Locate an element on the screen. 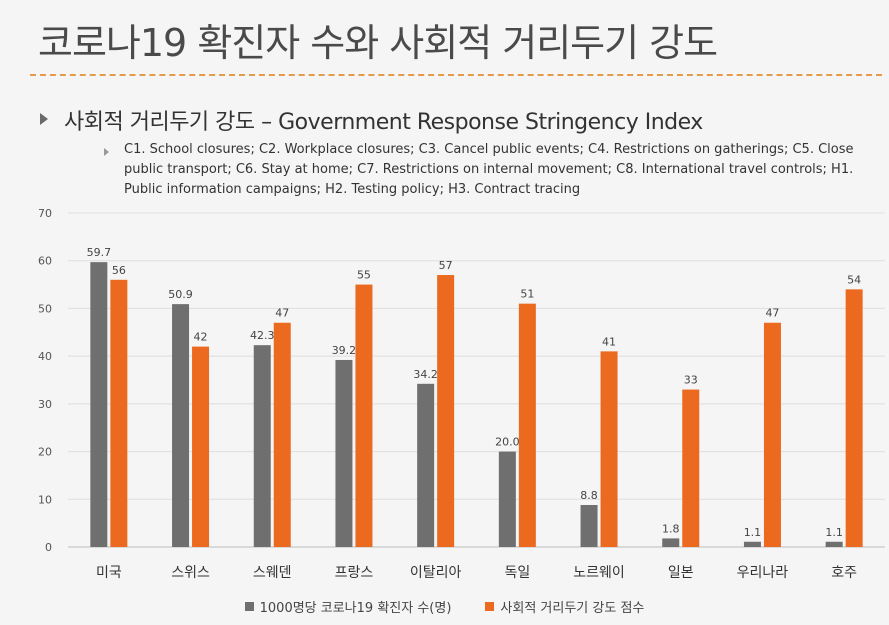  bullet-arrow-icon is located at coordinates (44, 119).